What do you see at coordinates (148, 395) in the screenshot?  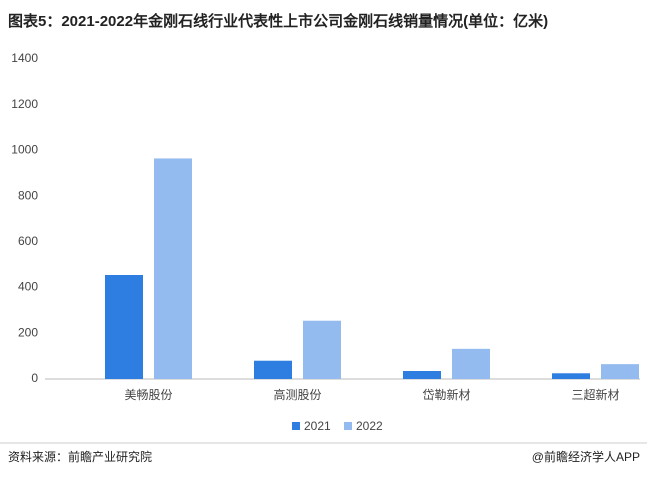 I see `x-tick-label: 美畅股份` at bounding box center [148, 395].